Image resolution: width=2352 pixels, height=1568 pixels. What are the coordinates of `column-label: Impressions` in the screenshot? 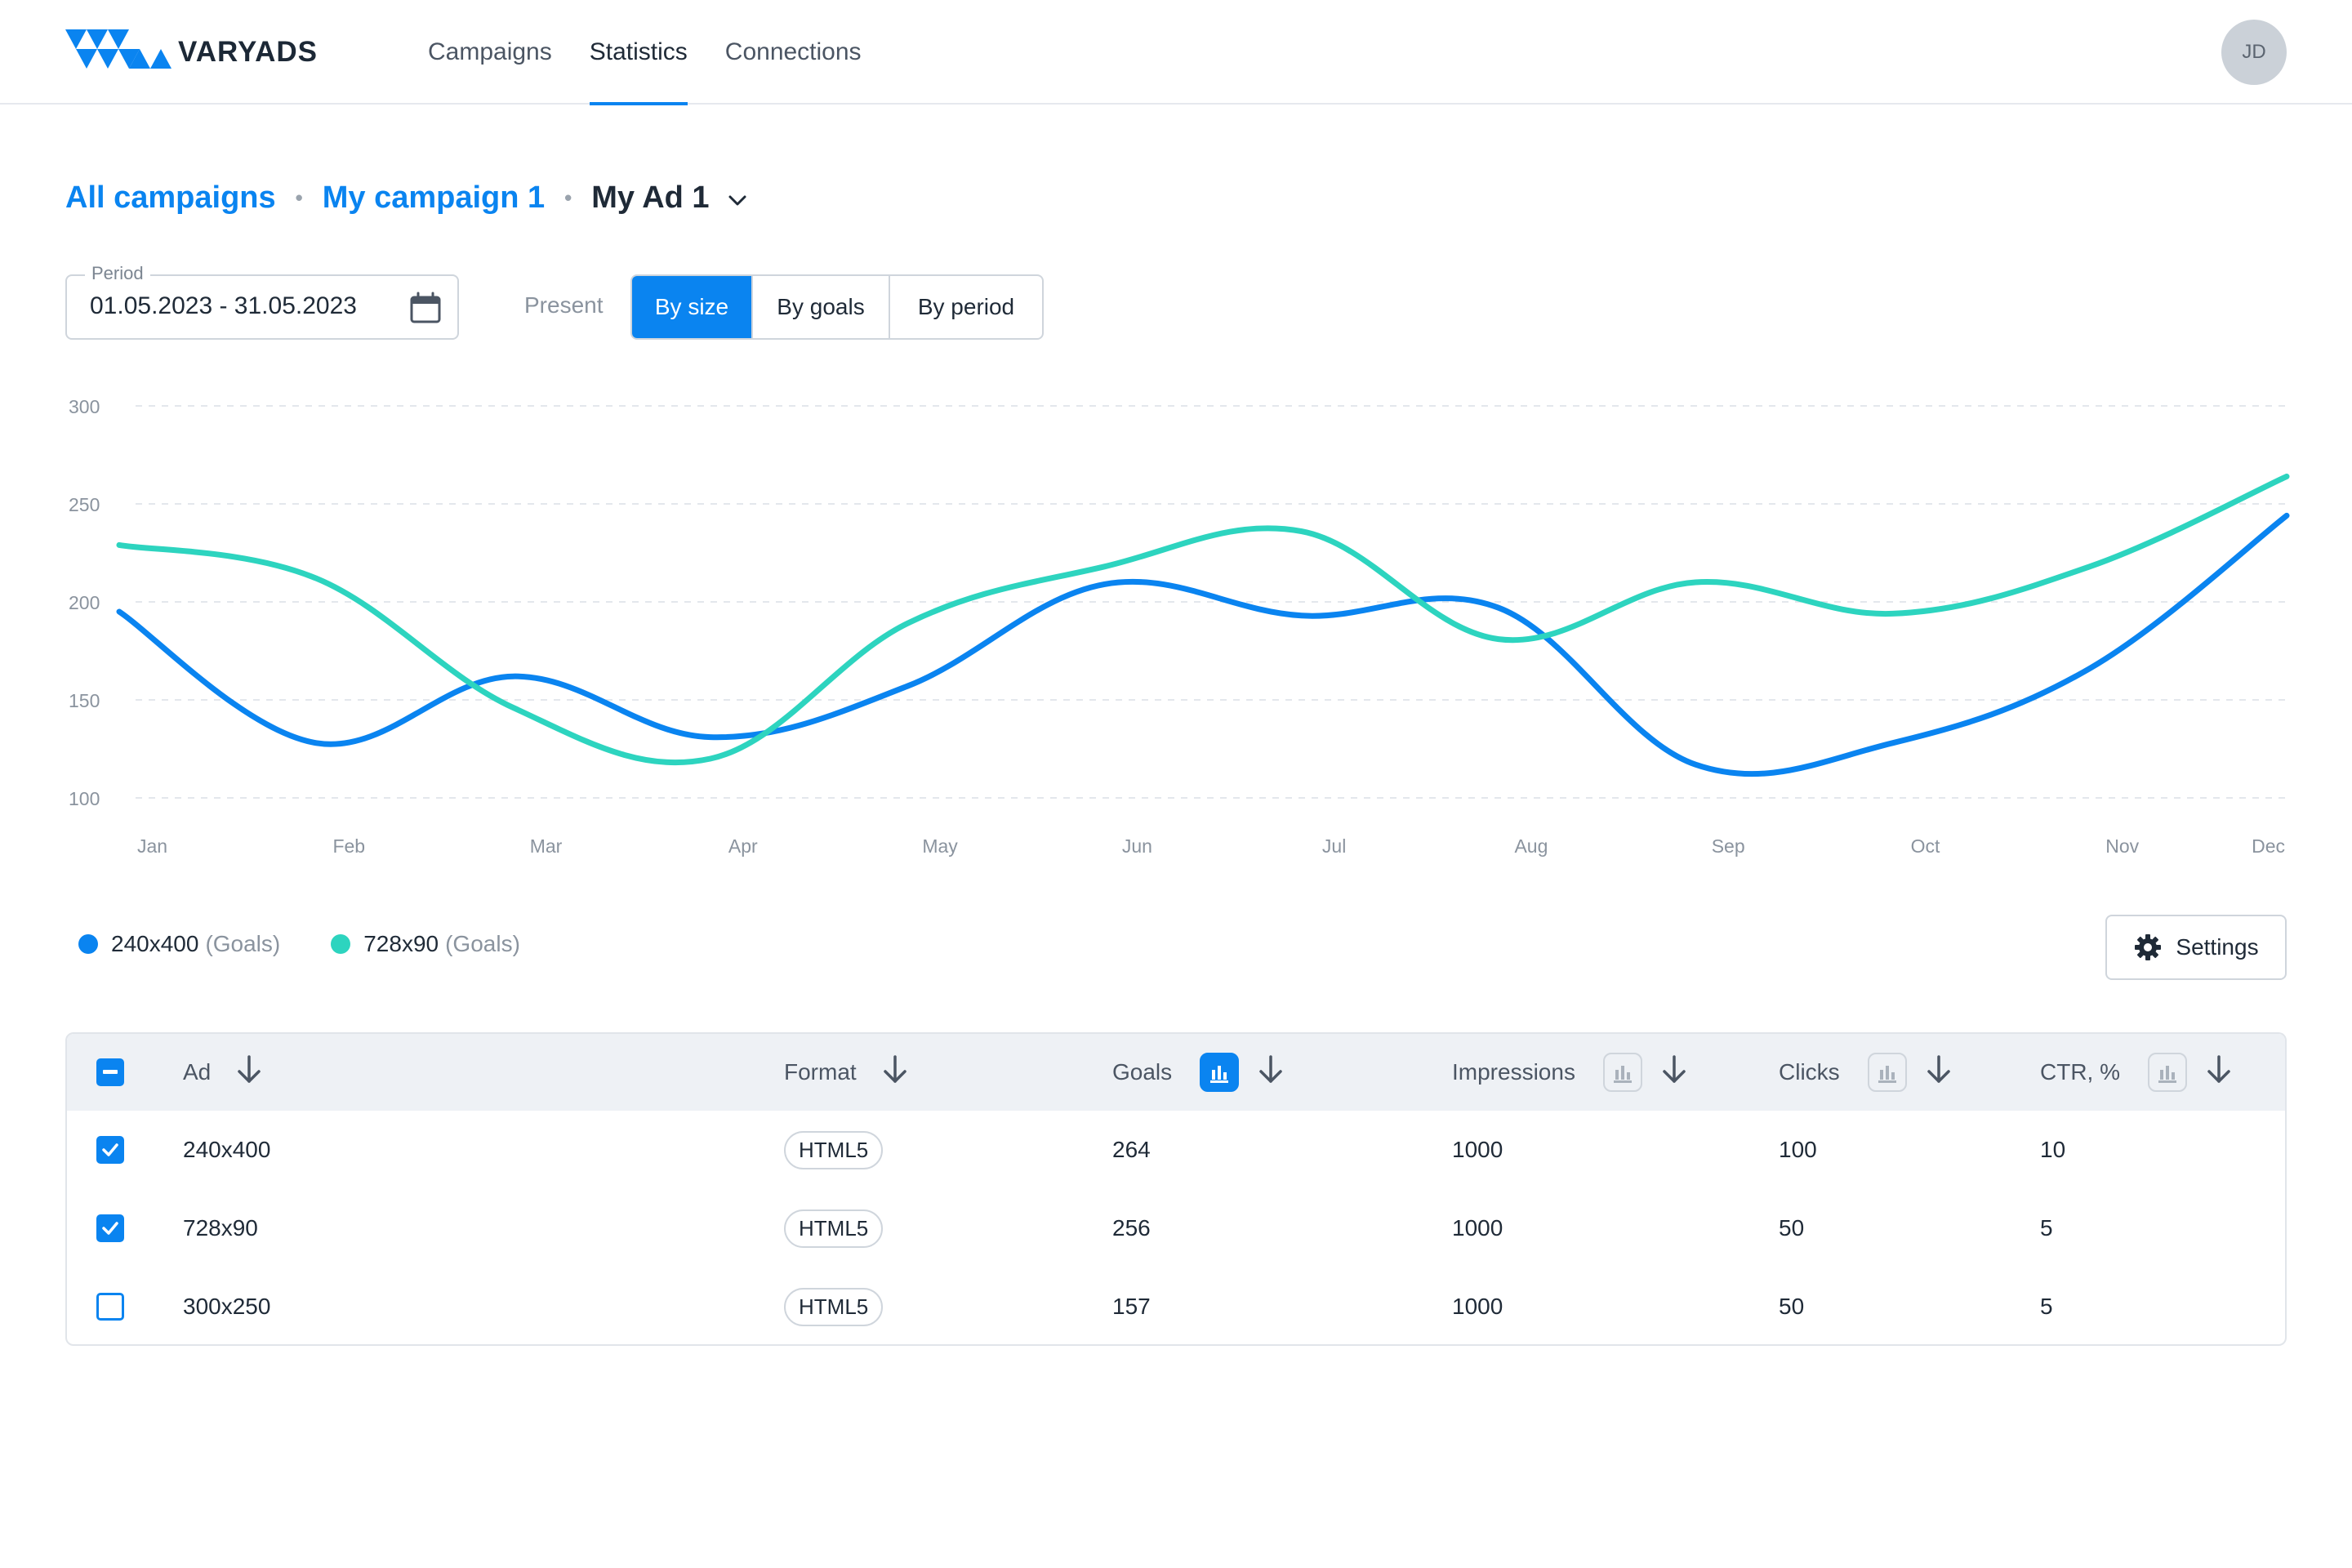 It's located at (1513, 1072).